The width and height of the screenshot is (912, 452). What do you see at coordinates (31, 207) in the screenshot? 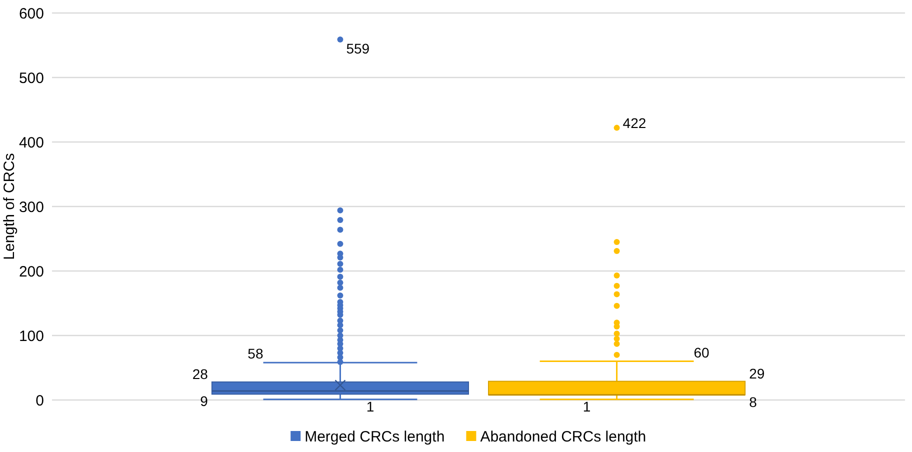
I see `y-tick-label: 300` at bounding box center [31, 207].